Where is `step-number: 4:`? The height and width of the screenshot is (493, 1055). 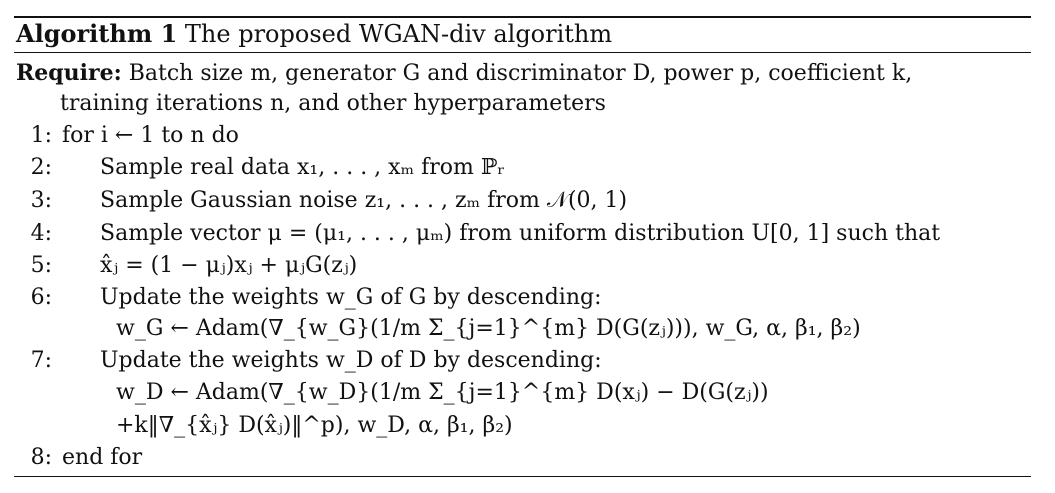
step-number: 4: is located at coordinates (41, 233).